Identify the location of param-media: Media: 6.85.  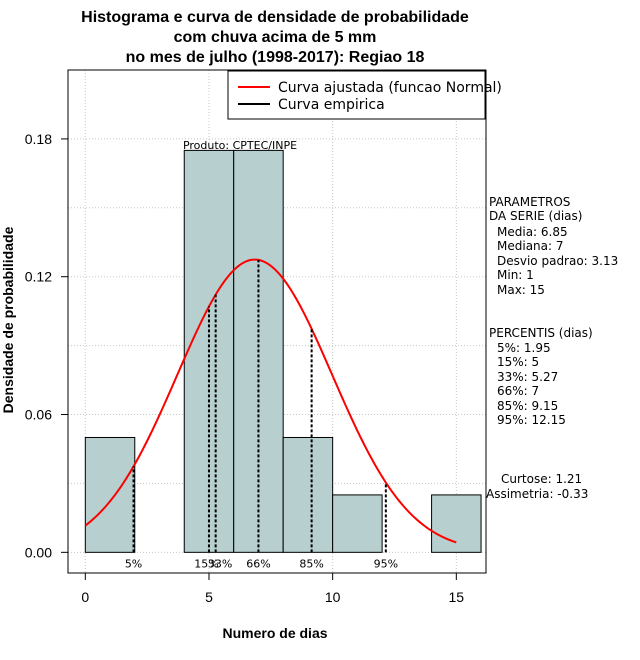
(532, 232).